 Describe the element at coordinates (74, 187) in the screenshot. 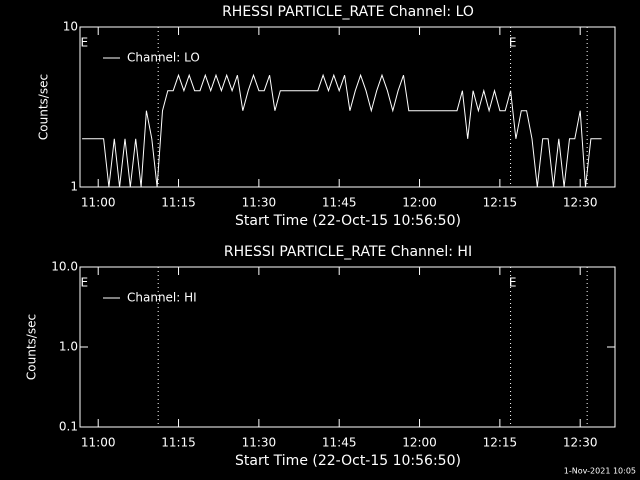

I see `y-tick-label: 1` at that location.